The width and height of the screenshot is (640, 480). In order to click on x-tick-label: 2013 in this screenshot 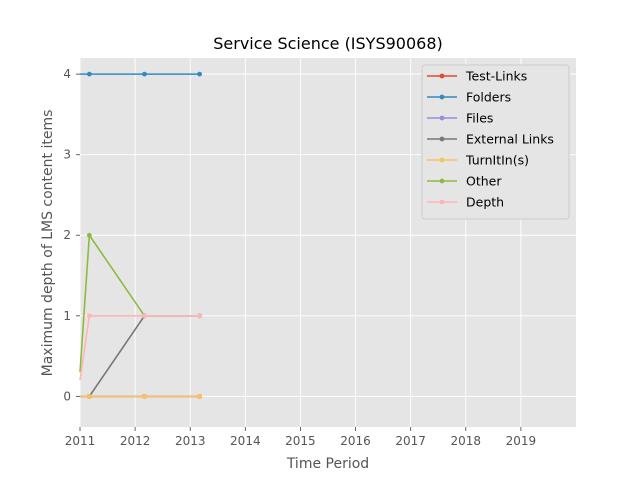, I will do `click(190, 441)`.